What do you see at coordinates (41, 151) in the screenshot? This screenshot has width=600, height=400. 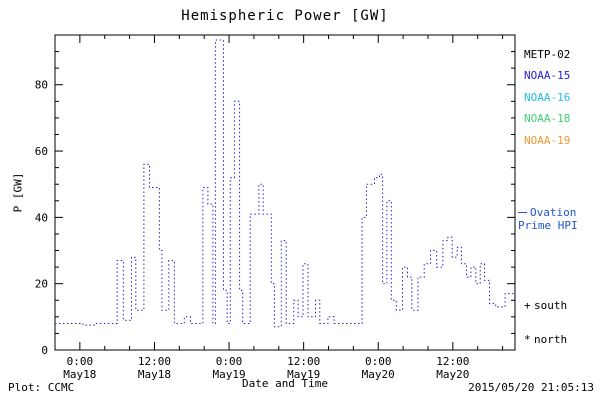 I see `y-tick-label: 60` at bounding box center [41, 151].